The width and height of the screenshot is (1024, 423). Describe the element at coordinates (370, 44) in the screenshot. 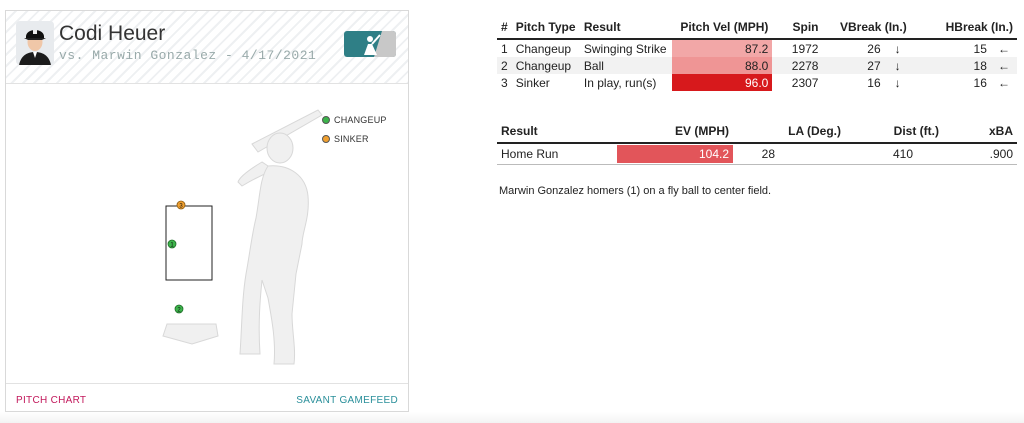

I see `mlb-logo-icon` at that location.